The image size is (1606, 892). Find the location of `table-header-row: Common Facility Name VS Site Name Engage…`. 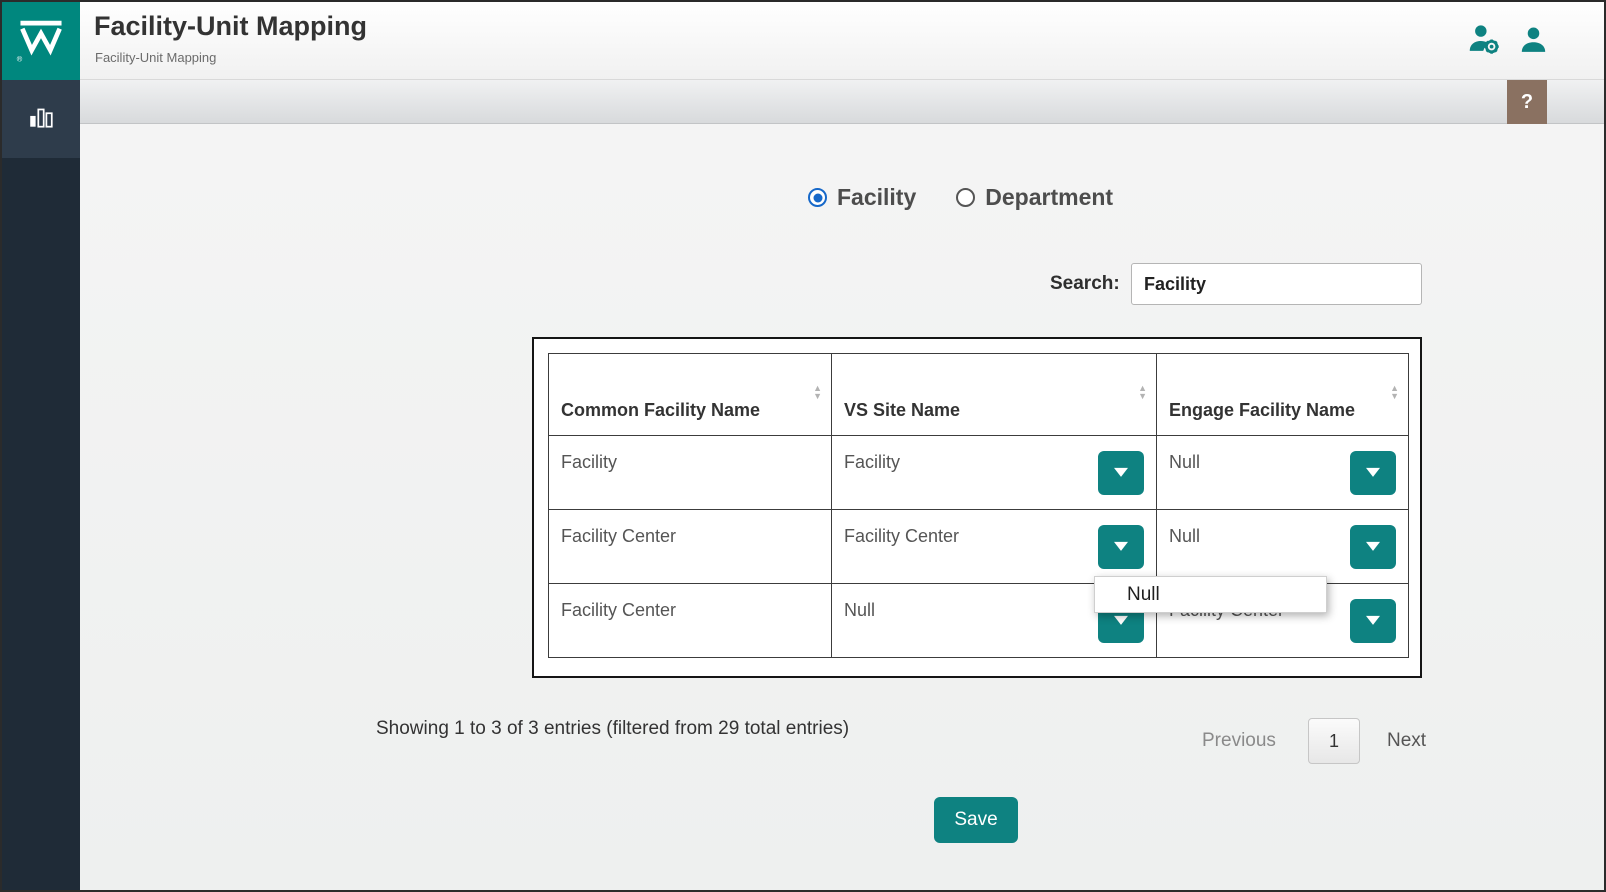

table-header-row: Common Facility Name VS Site Name Engage… is located at coordinates (978, 394).